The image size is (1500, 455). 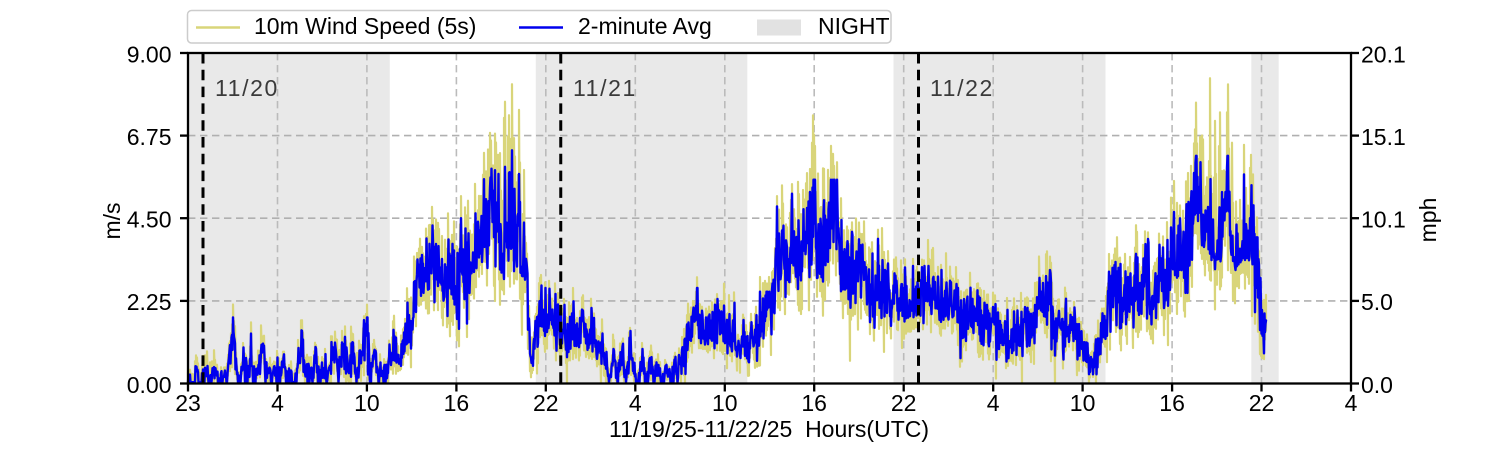 I want to click on svg-text: mph, so click(x=1428, y=220).